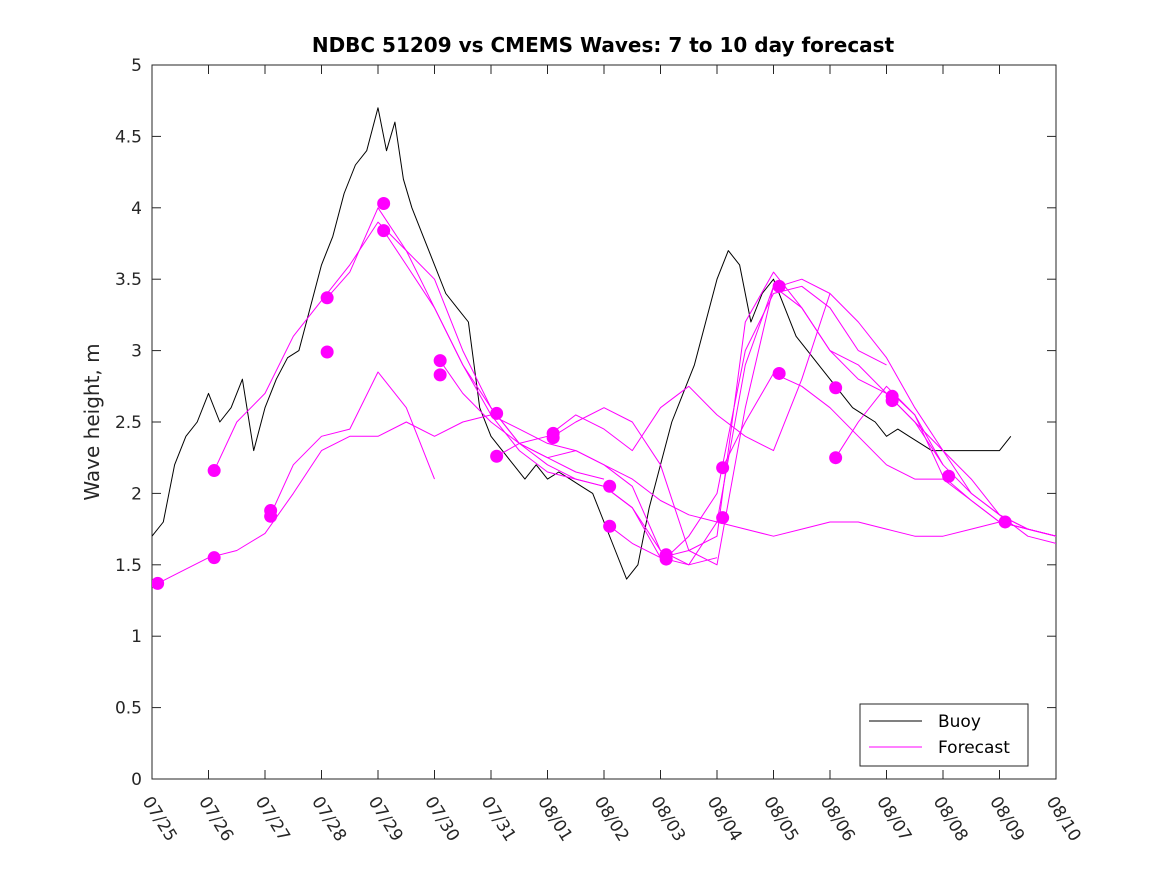 This screenshot has width=1167, height=875. Describe the element at coordinates (92, 421) in the screenshot. I see `y-axis-title: Wave height, m` at that location.